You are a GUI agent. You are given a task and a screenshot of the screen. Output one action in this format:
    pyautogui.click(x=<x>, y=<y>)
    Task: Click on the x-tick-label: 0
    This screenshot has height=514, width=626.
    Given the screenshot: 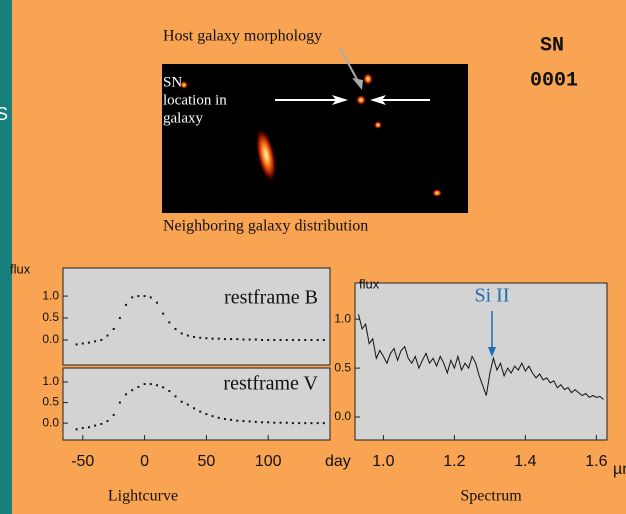 What is the action you would take?
    pyautogui.click(x=144, y=461)
    